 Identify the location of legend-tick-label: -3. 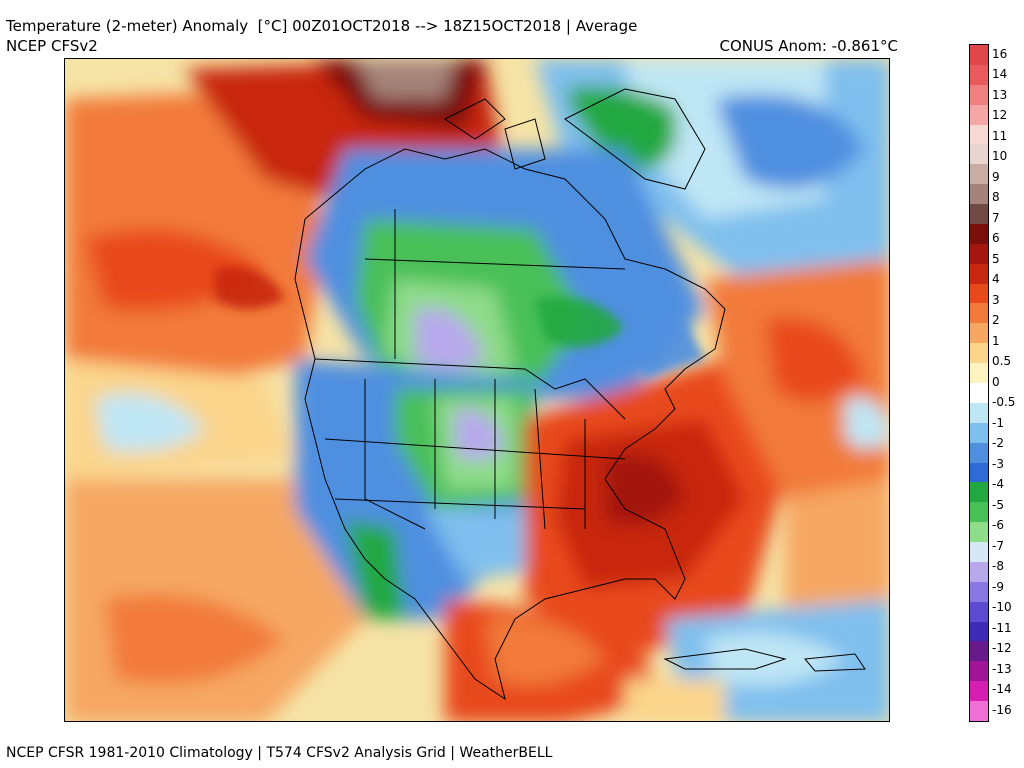
(998, 463).